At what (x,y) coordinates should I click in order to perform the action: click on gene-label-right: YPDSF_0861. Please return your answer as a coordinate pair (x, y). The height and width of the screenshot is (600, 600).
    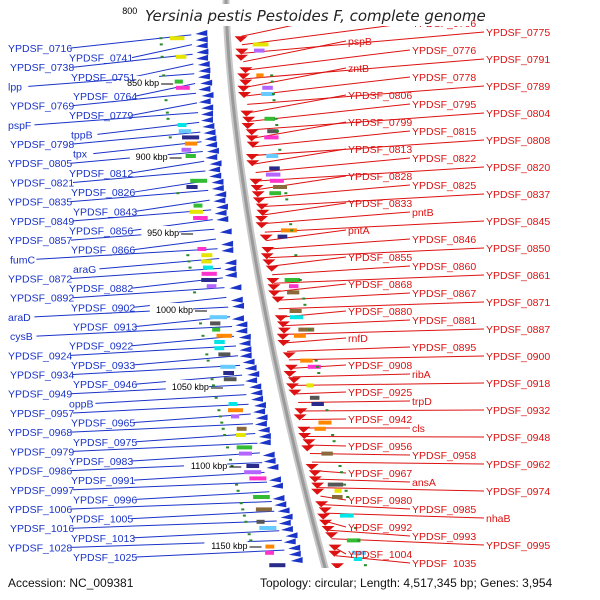
    Looking at the image, I should click on (518, 276).